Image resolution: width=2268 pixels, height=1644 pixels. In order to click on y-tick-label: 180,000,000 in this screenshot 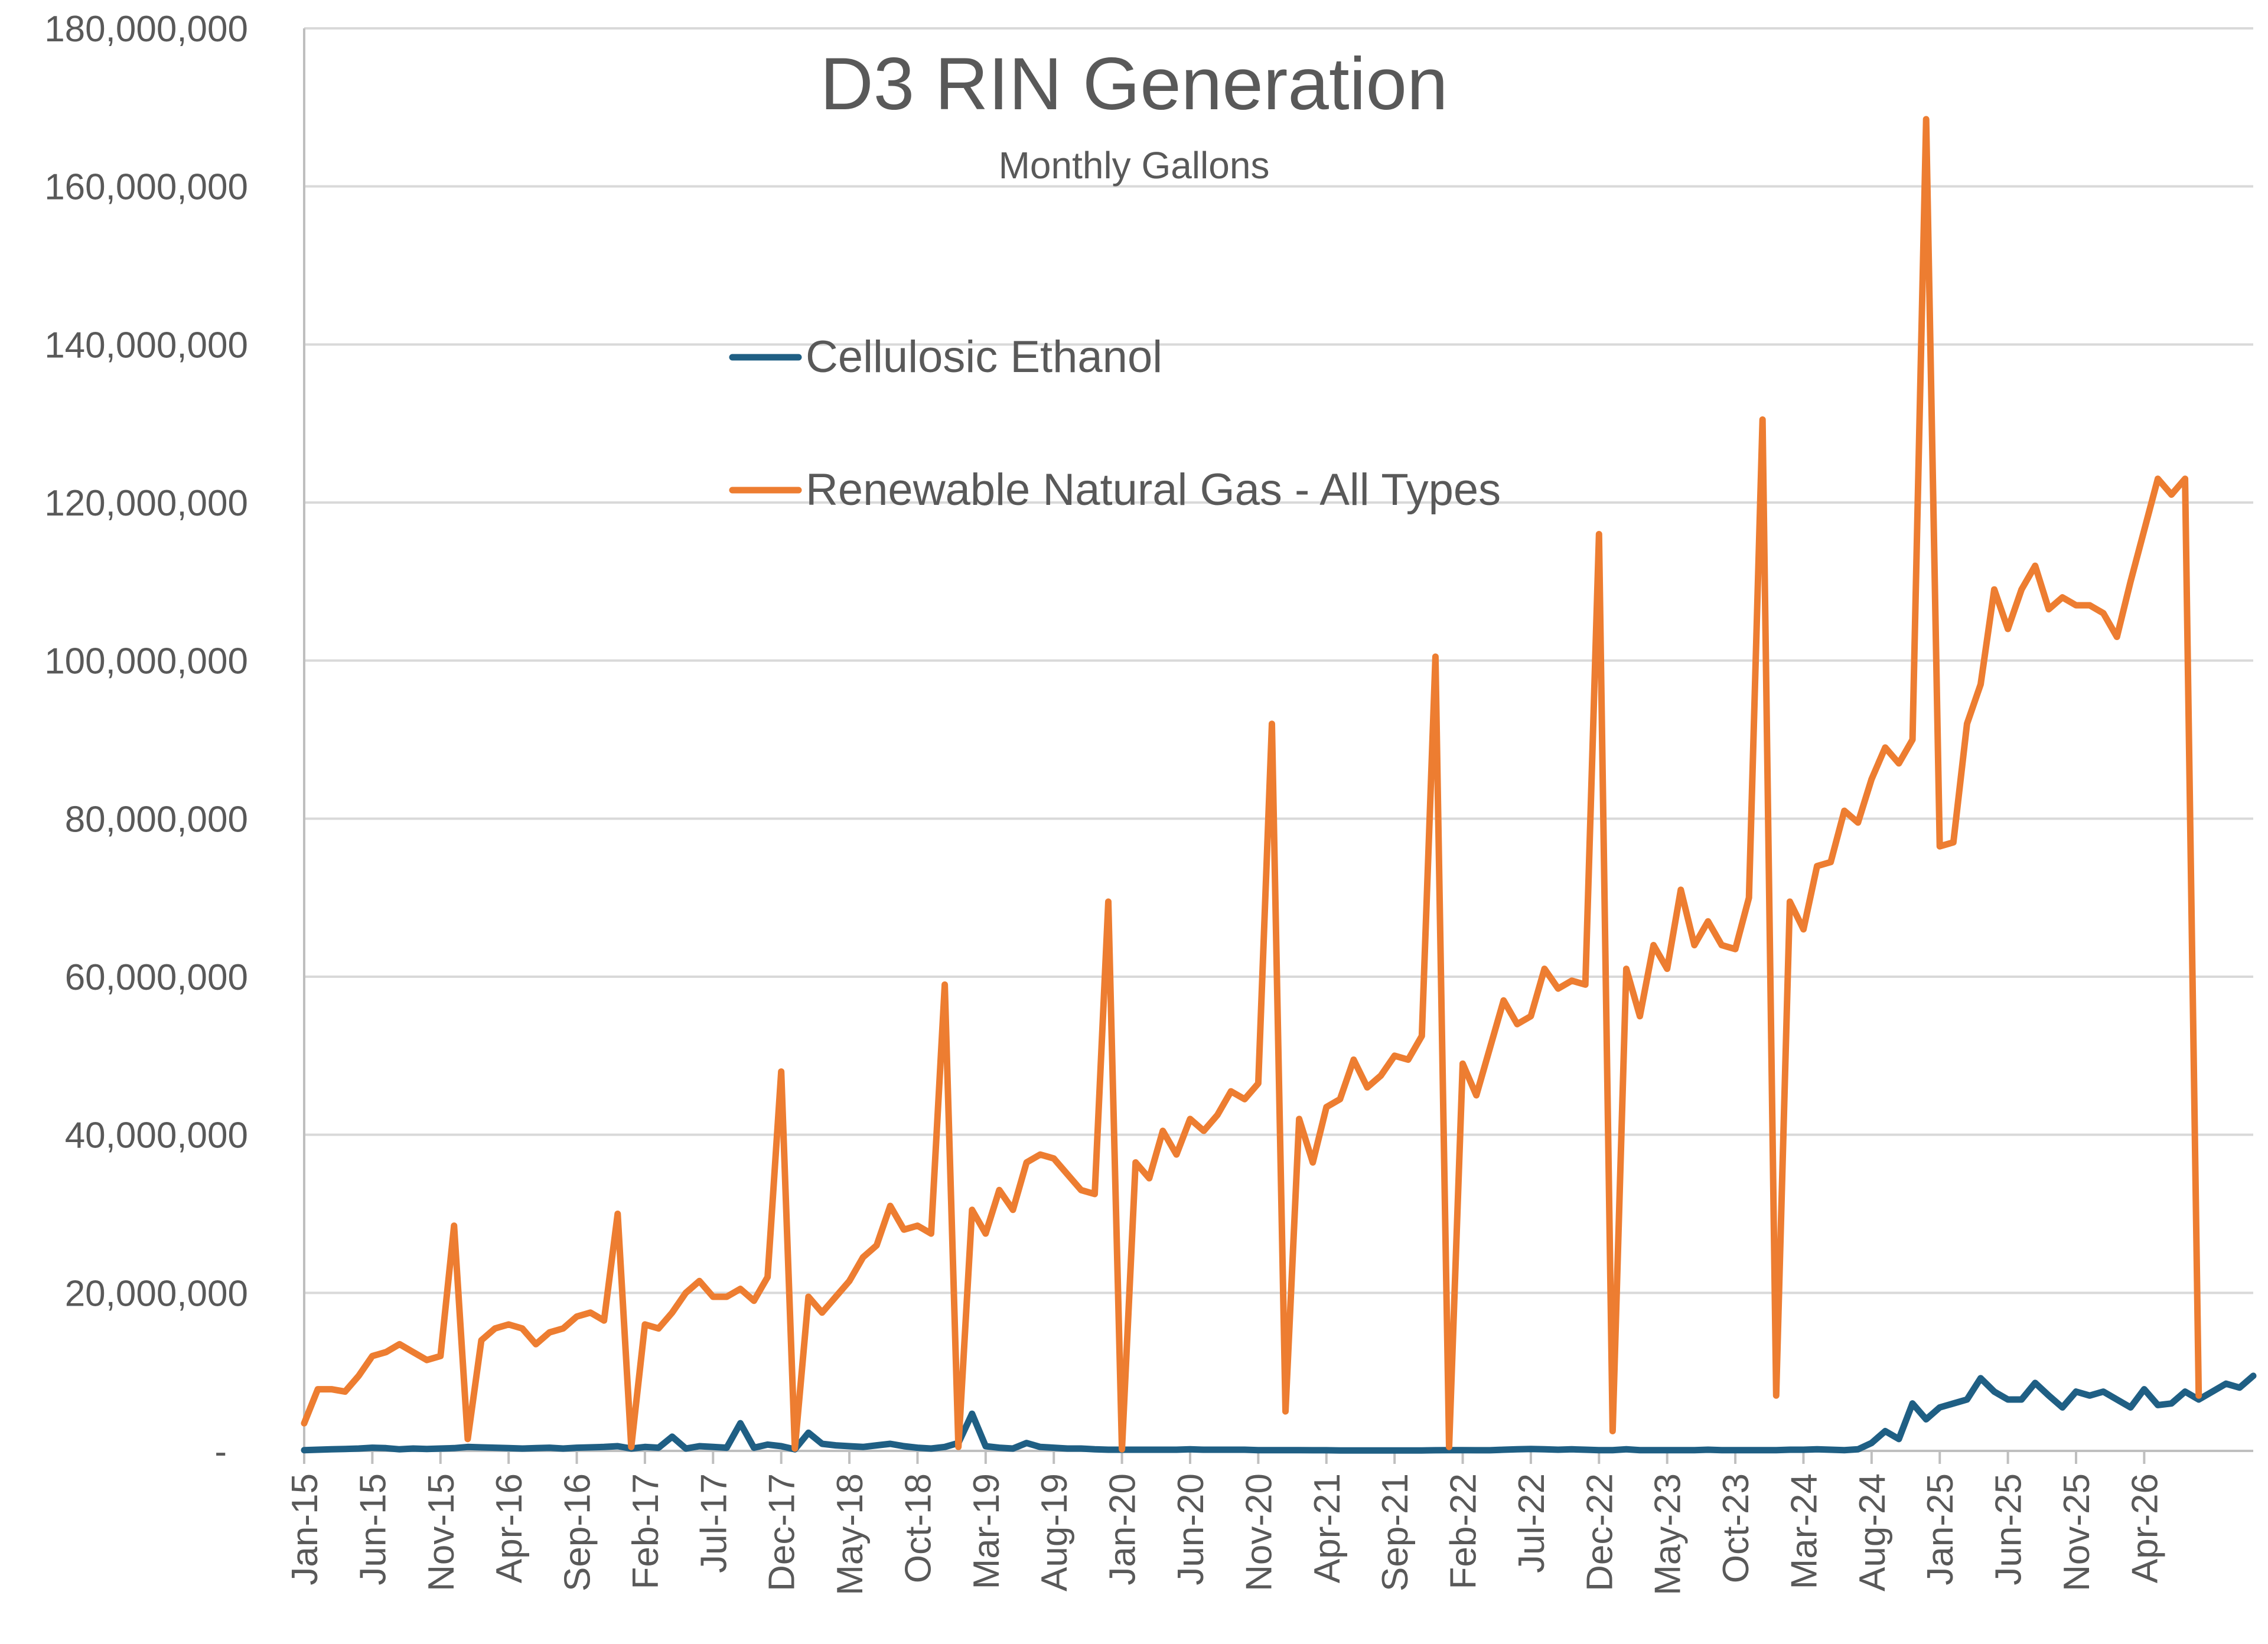, I will do `click(146, 29)`.